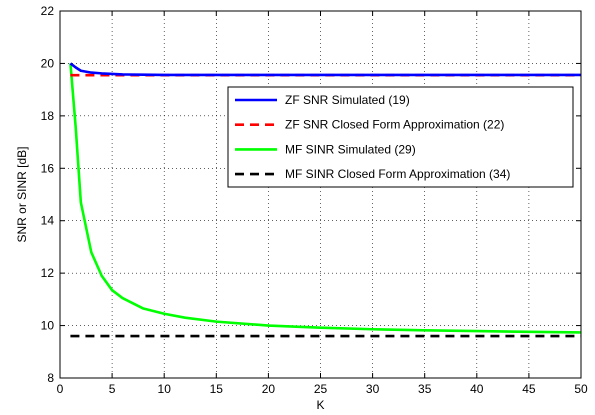  Describe the element at coordinates (581, 389) in the screenshot. I see `x-tick-label: 50` at that location.